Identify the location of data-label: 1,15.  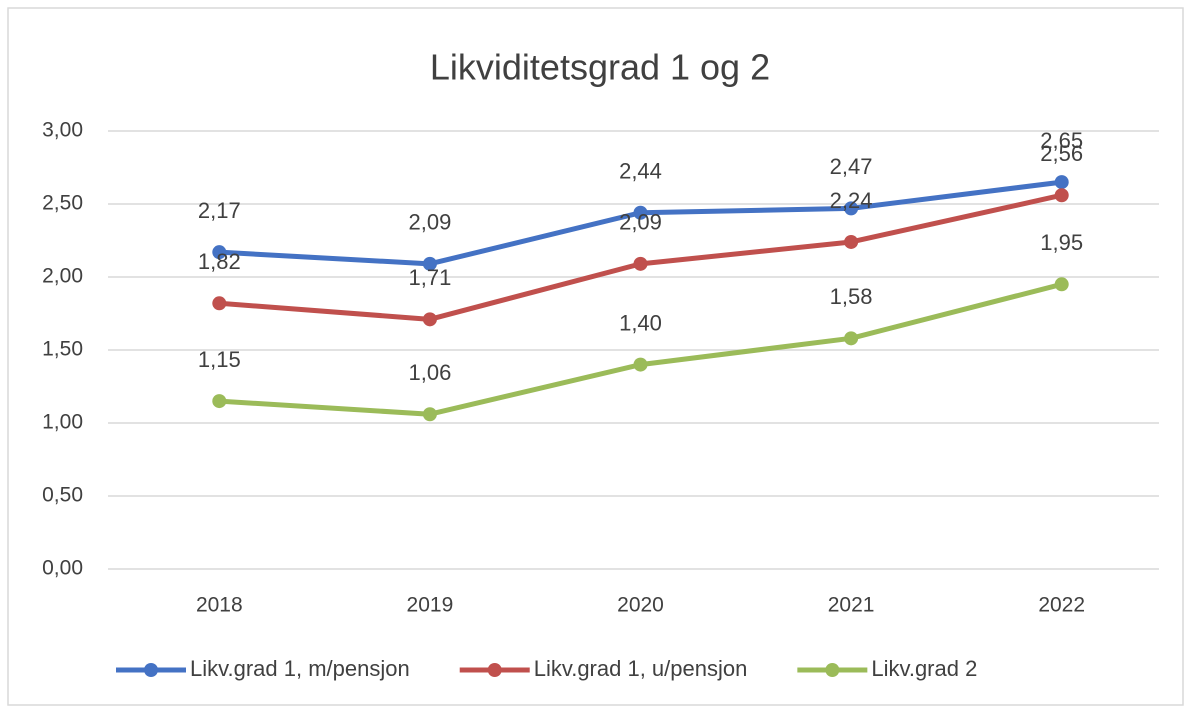
(219, 359).